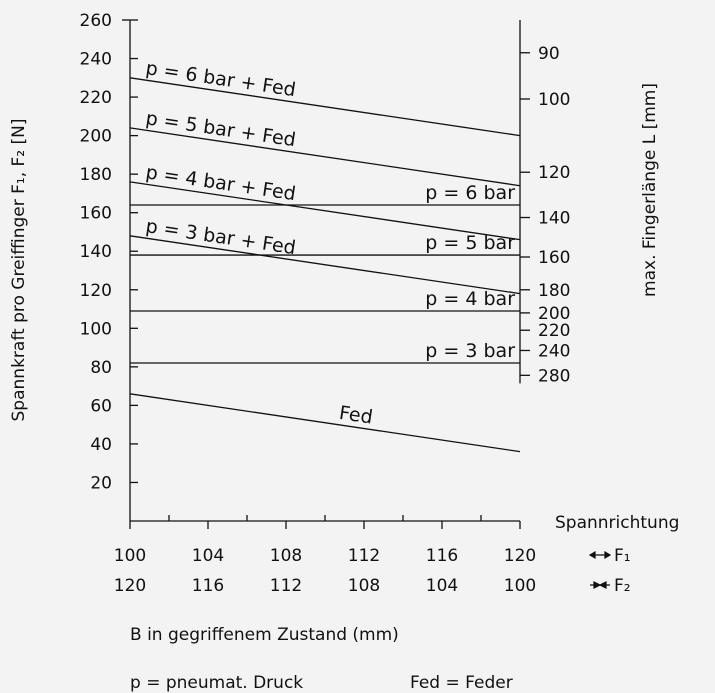 Image resolution: width=715 pixels, height=693 pixels. Describe the element at coordinates (96, 214) in the screenshot. I see `y-tick-label: 160` at that location.